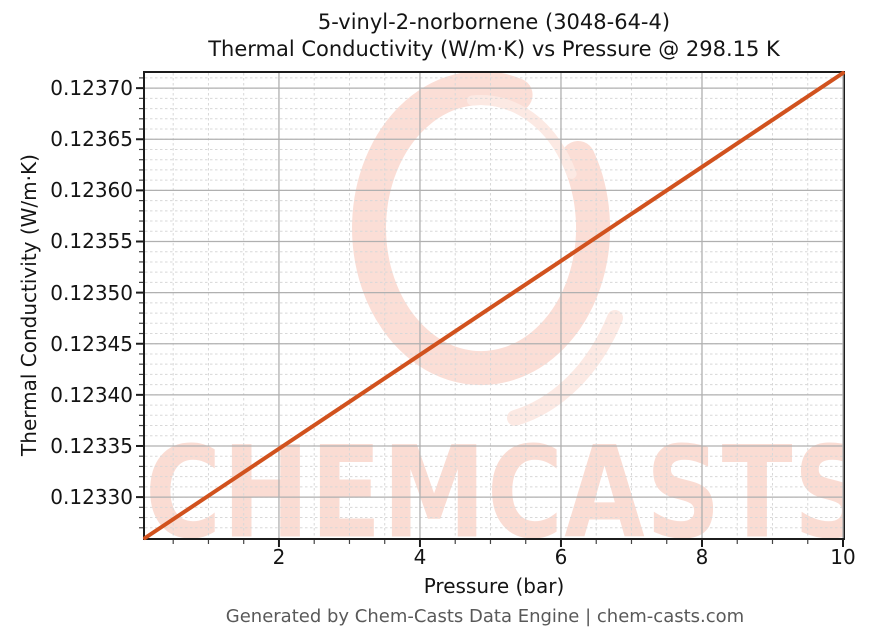 The image size is (869, 644). Describe the element at coordinates (91, 241) in the screenshot. I see `y-tick-label: 0.12355` at that location.